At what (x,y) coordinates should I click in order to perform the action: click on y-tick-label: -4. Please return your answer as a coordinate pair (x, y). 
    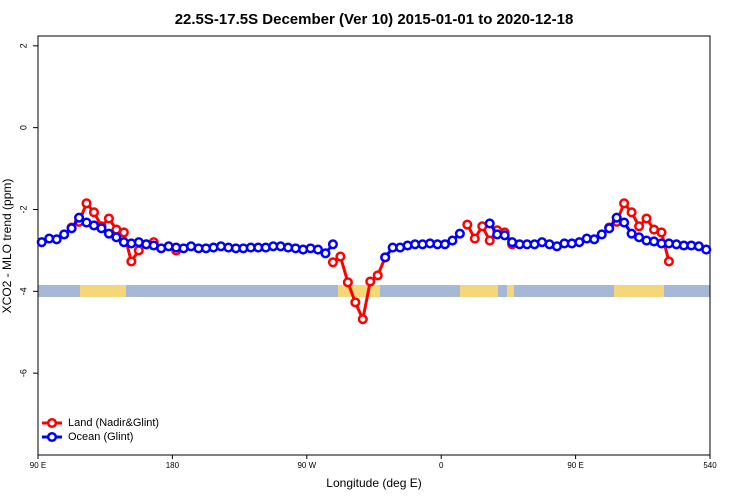
    Looking at the image, I should click on (23, 291).